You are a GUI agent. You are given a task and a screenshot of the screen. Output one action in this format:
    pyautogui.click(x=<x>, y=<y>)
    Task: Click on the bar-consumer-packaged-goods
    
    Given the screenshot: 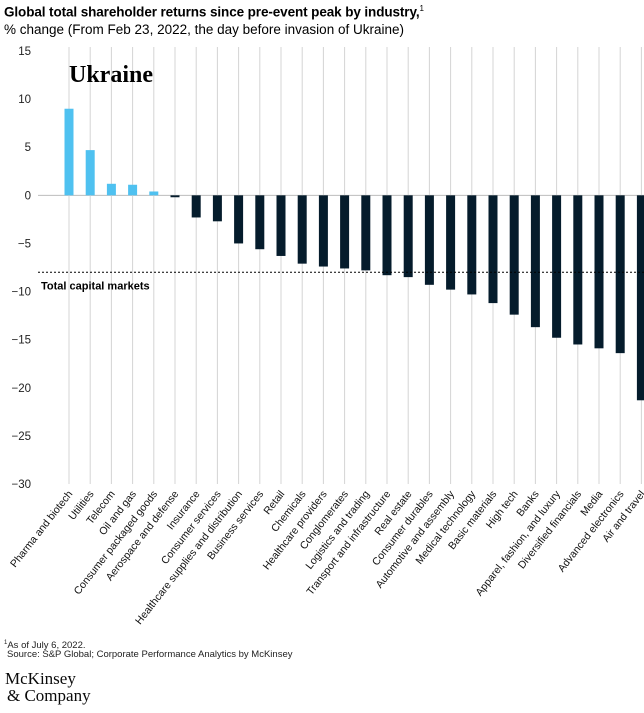 What is the action you would take?
    pyautogui.click(x=154, y=193)
    